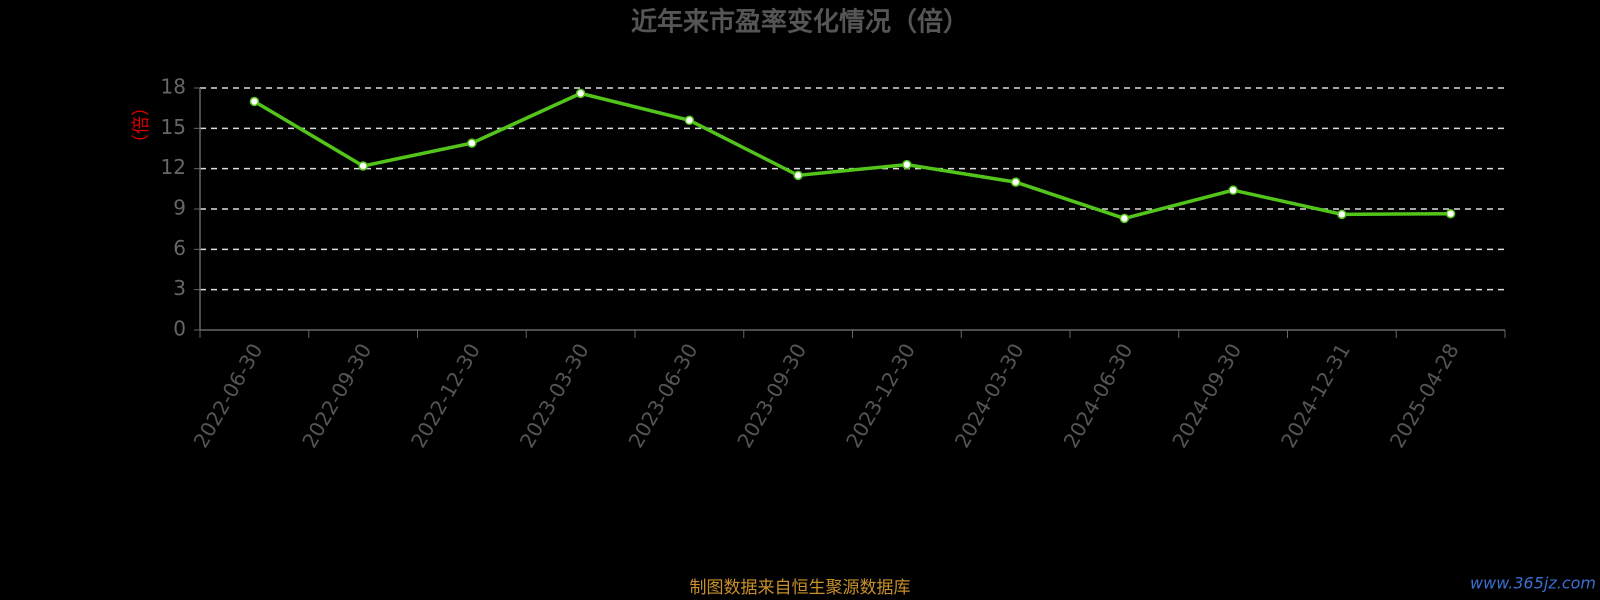 This screenshot has width=1600, height=600. Describe the element at coordinates (141, 125) in the screenshot. I see `y-axis-label: （倍）` at that location.